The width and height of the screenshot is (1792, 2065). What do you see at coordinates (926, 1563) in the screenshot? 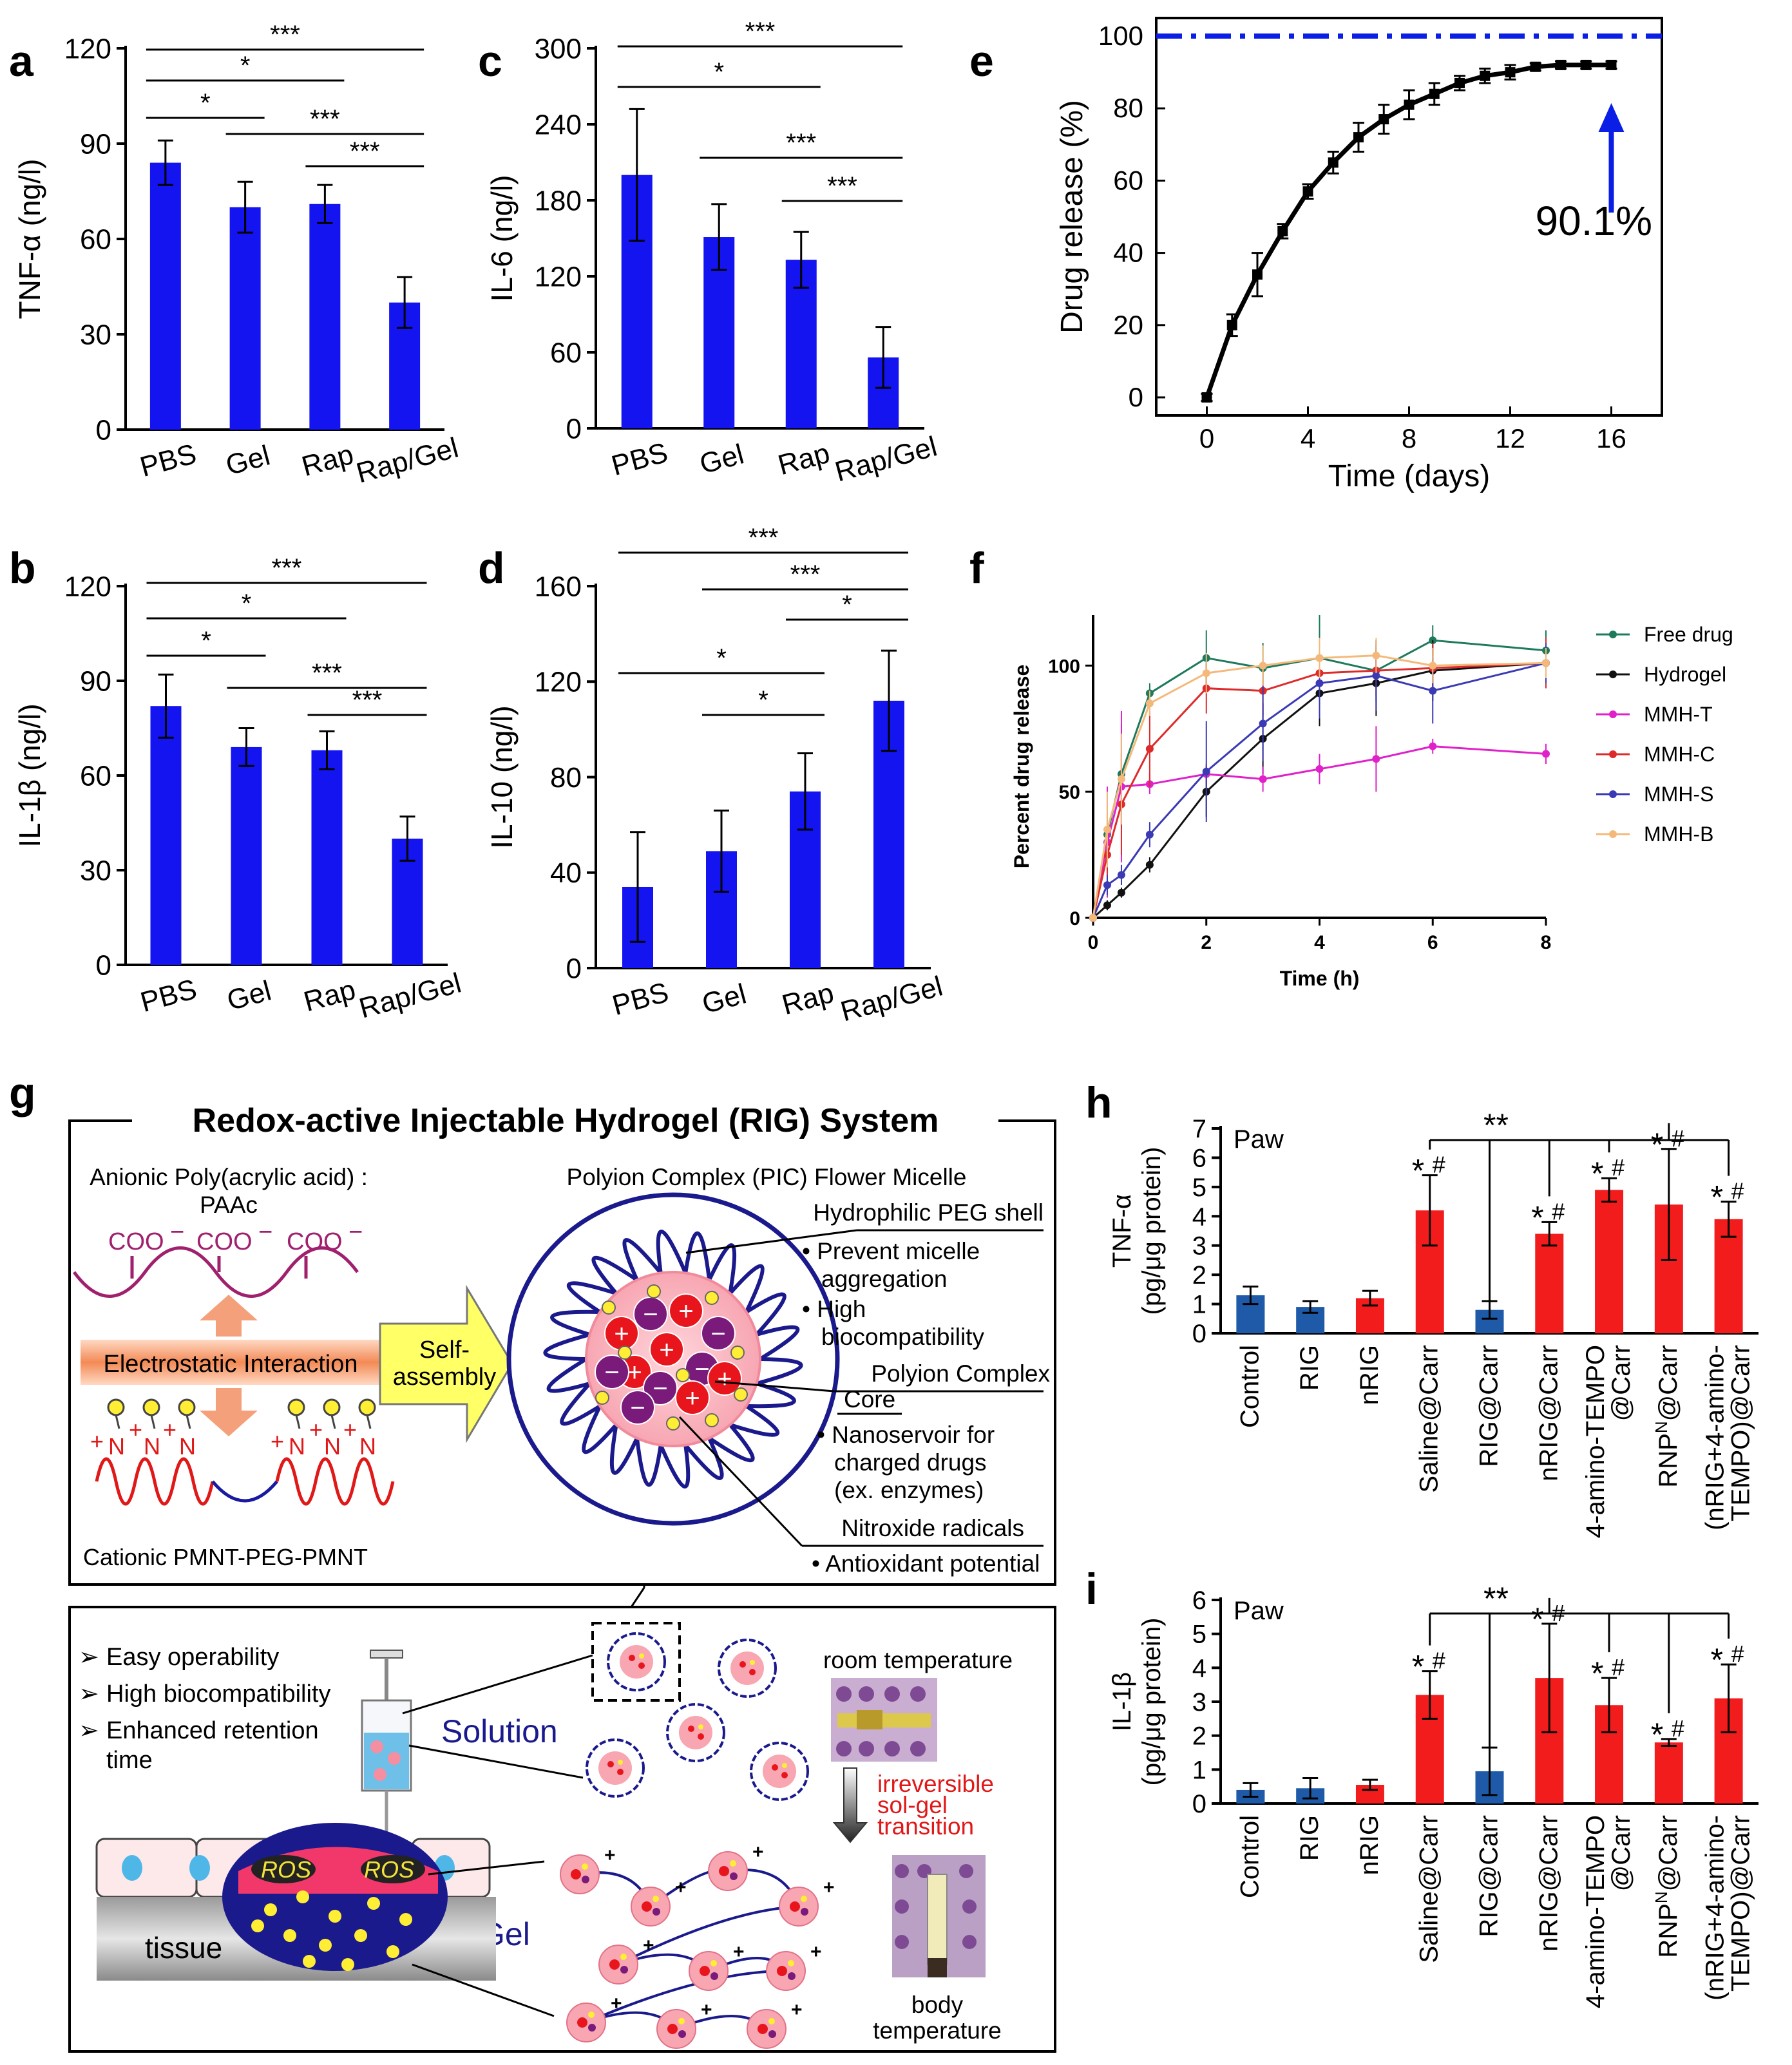
I see `nitroxide-bullet: • Antioxidant potential` at bounding box center [926, 1563].